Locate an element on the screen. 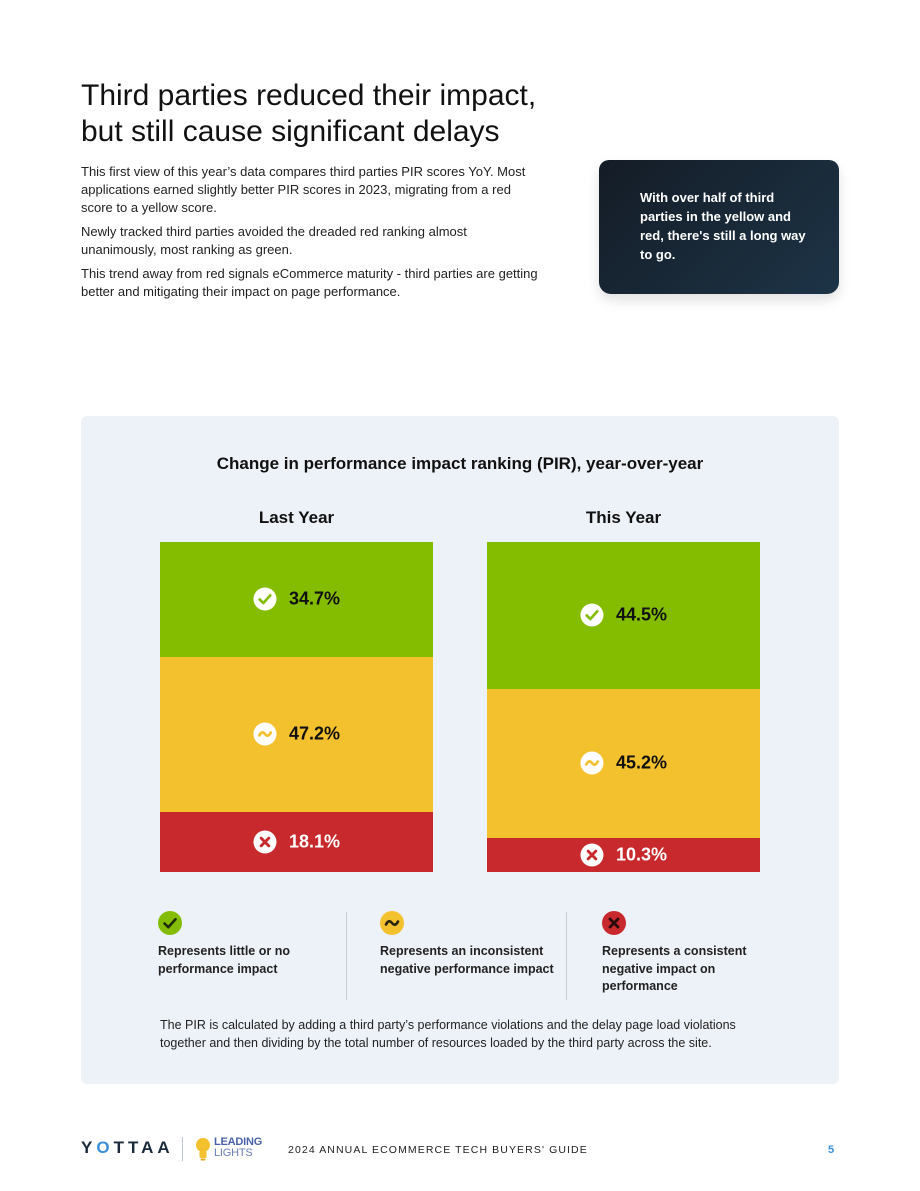  bar-segment-green: 34.7% is located at coordinates (296, 599).